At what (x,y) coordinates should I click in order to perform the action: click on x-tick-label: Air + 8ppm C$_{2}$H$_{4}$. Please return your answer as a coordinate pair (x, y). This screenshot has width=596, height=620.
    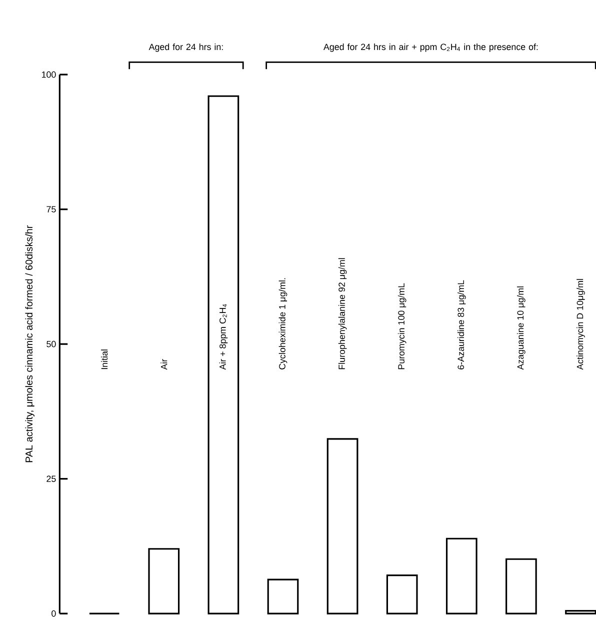
    Looking at the image, I should click on (223, 337).